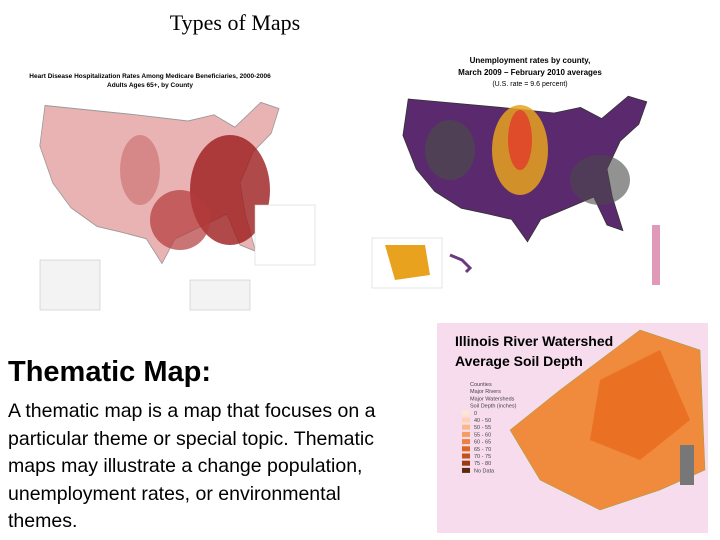 The width and height of the screenshot is (720, 540). I want to click on legend-label: 40 - 50, so click(482, 421).